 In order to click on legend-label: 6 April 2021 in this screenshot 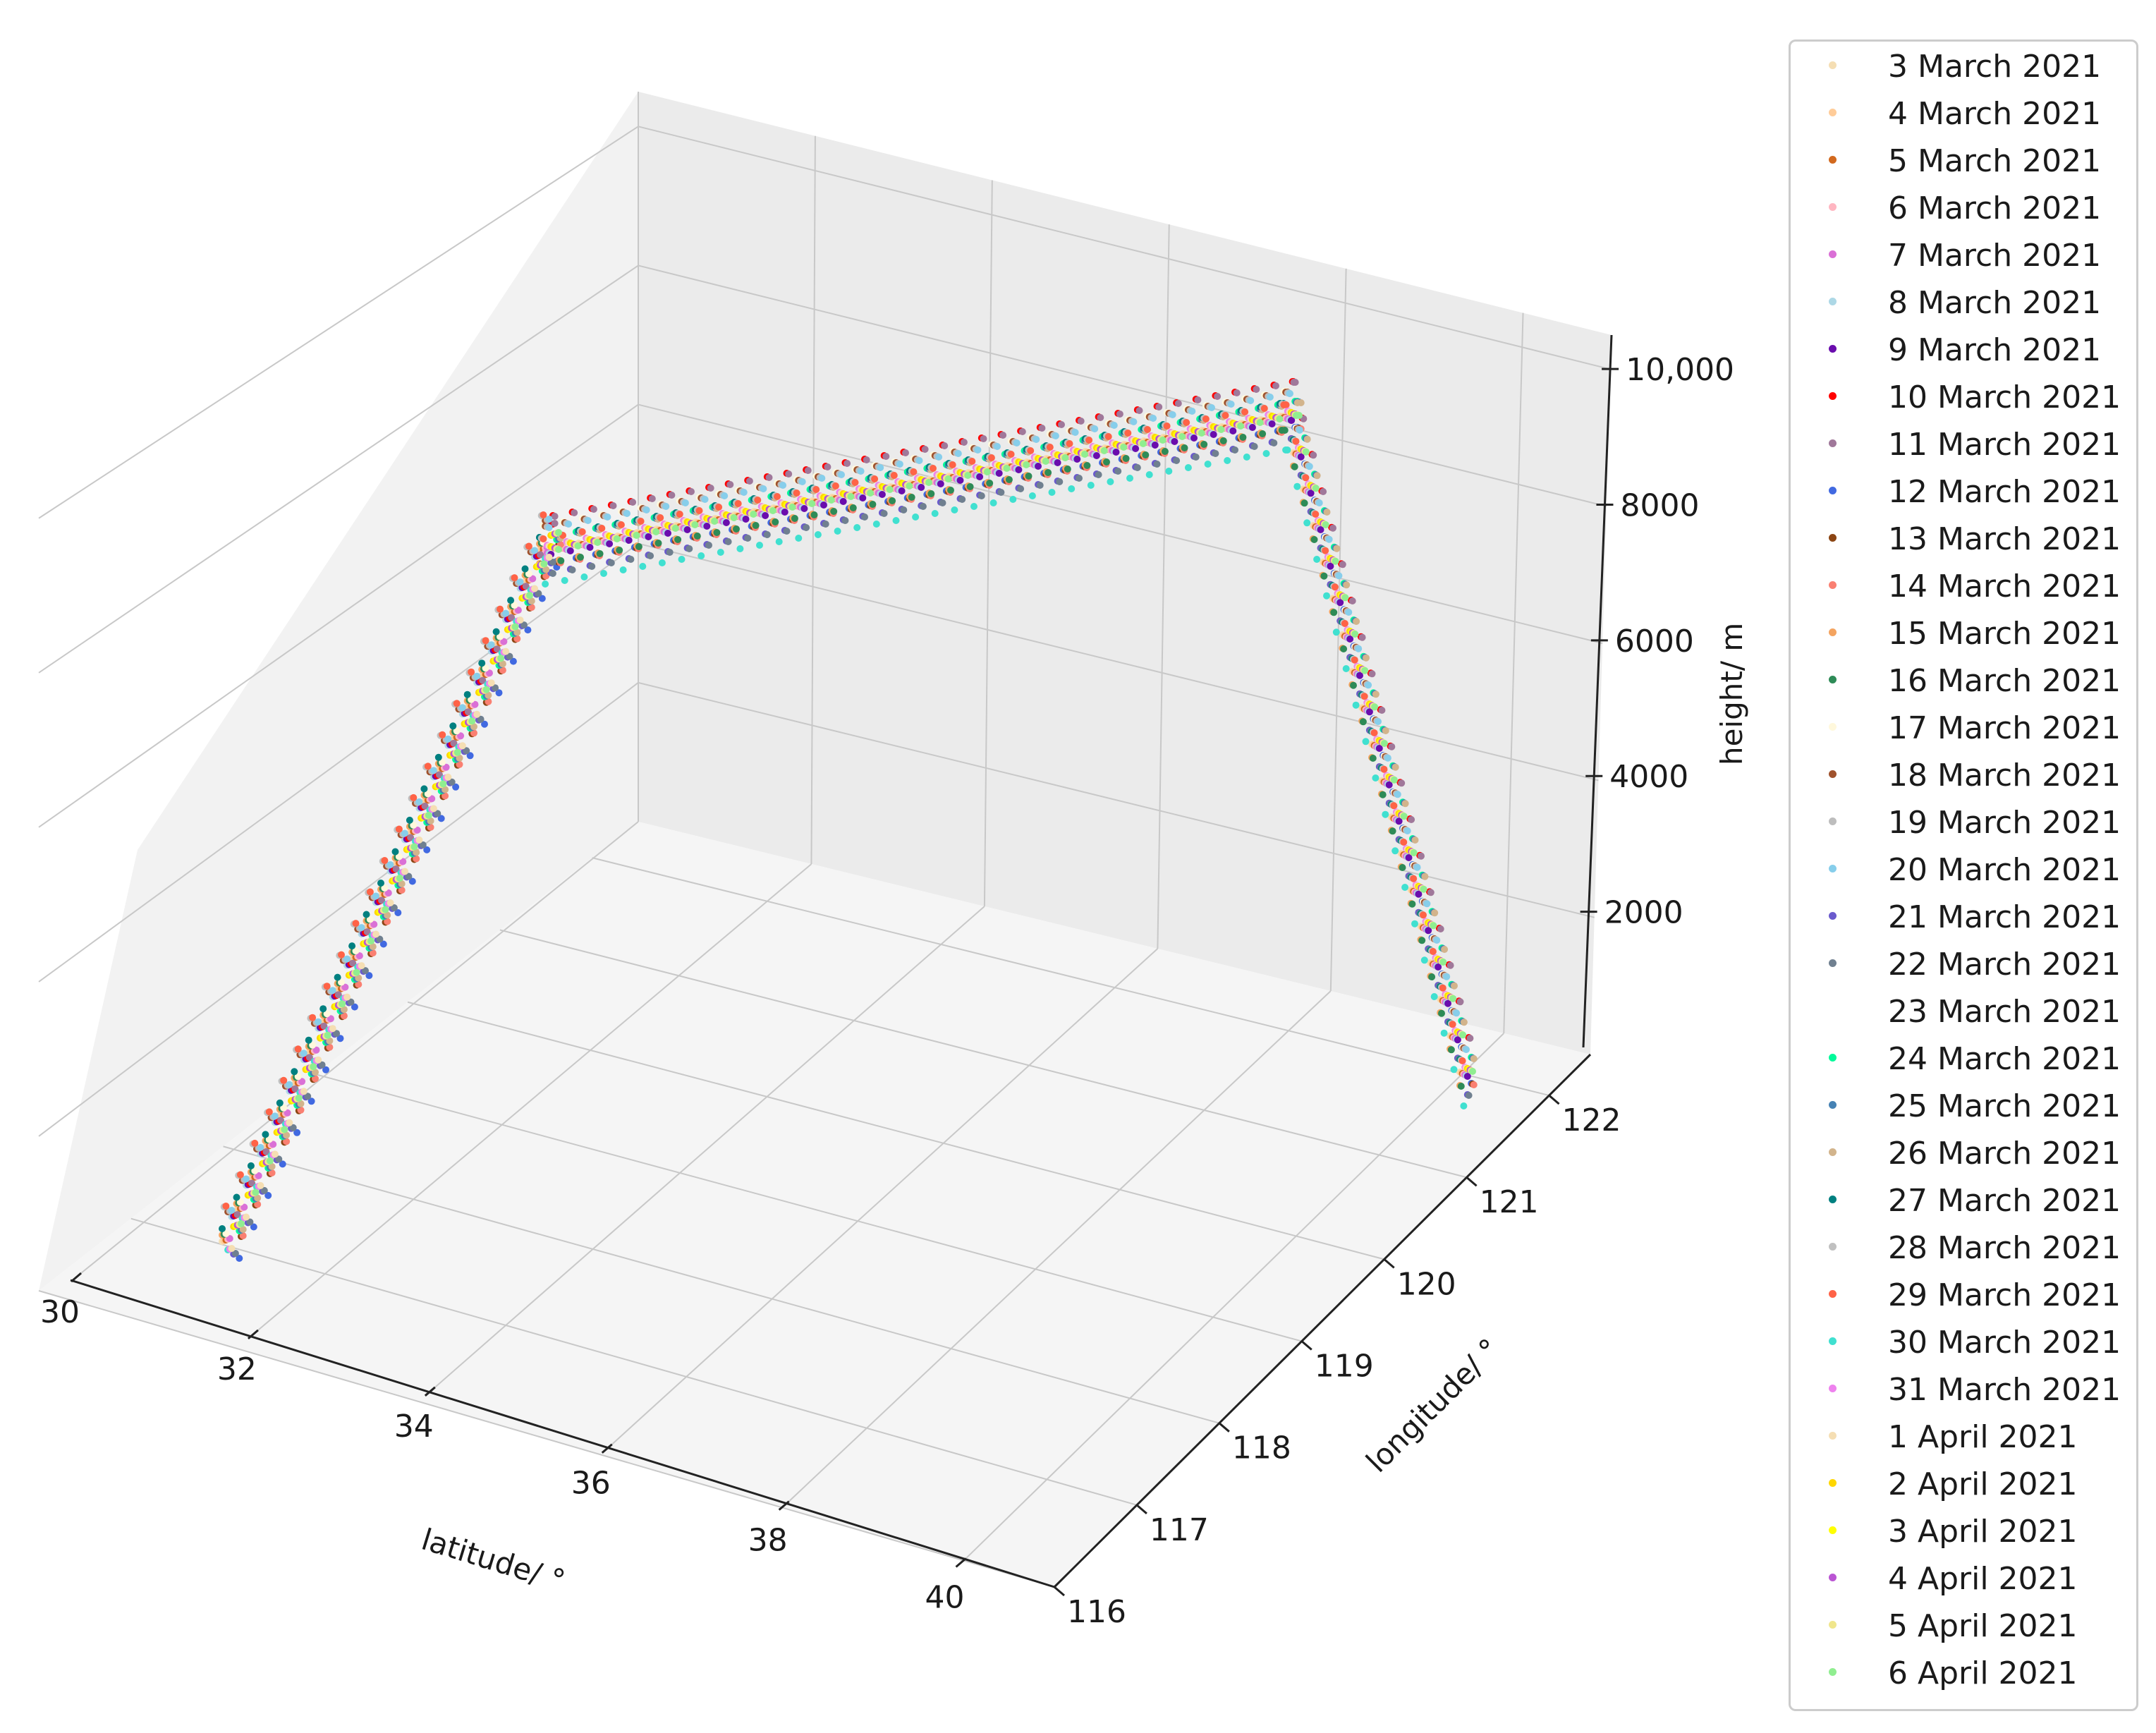, I will do `click(1983, 1673)`.